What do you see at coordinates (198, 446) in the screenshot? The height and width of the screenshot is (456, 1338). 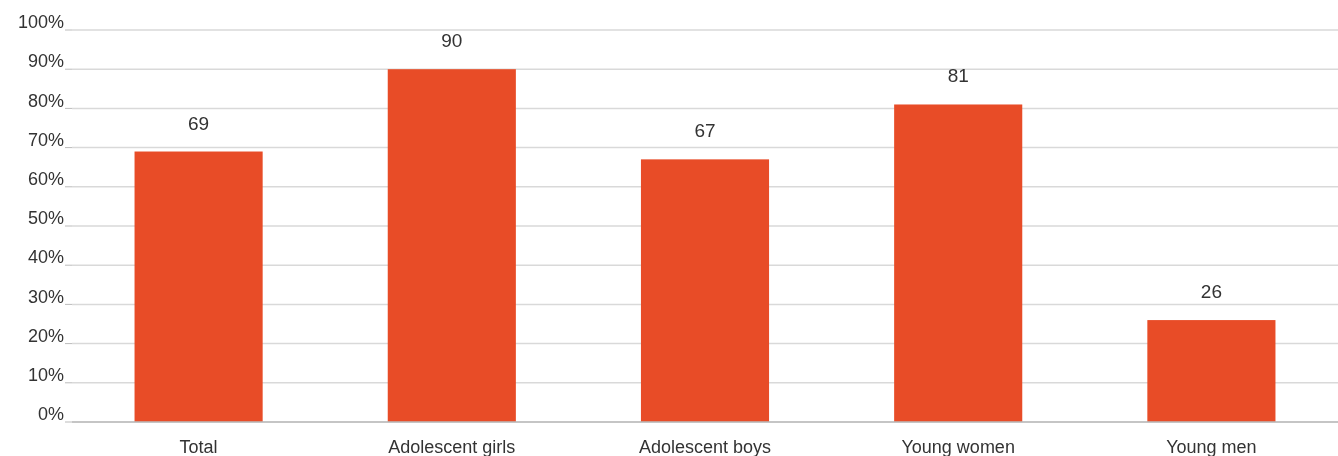 I see `x-tick-label: Total` at bounding box center [198, 446].